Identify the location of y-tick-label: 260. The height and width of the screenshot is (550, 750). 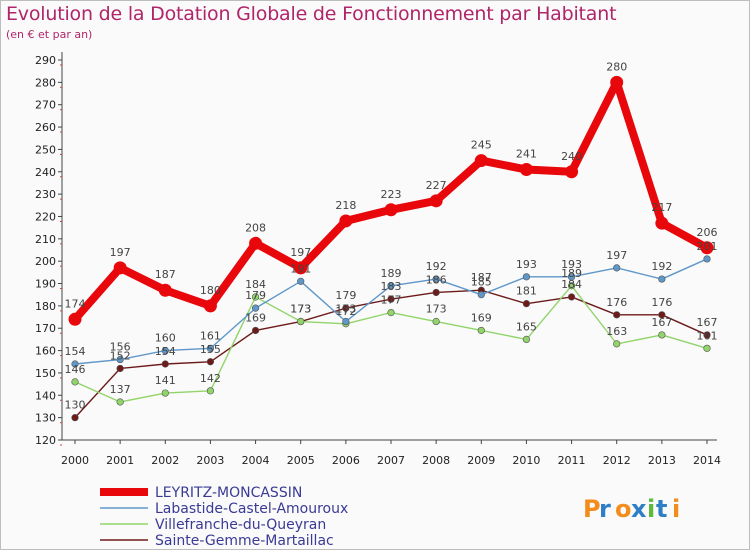
(45, 127).